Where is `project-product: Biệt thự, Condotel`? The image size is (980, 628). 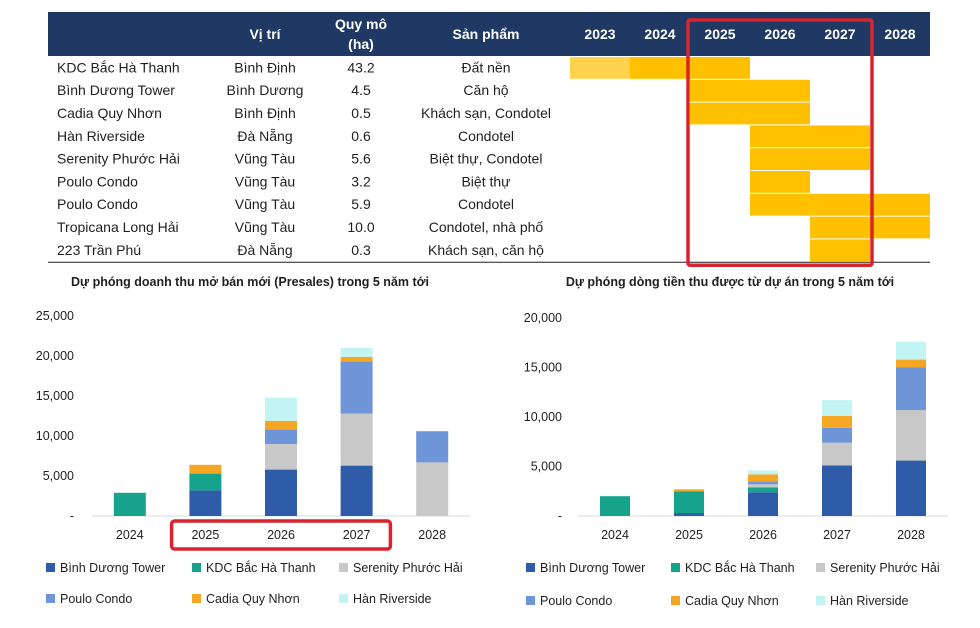 project-product: Biệt thự, Condotel is located at coordinates (486, 159).